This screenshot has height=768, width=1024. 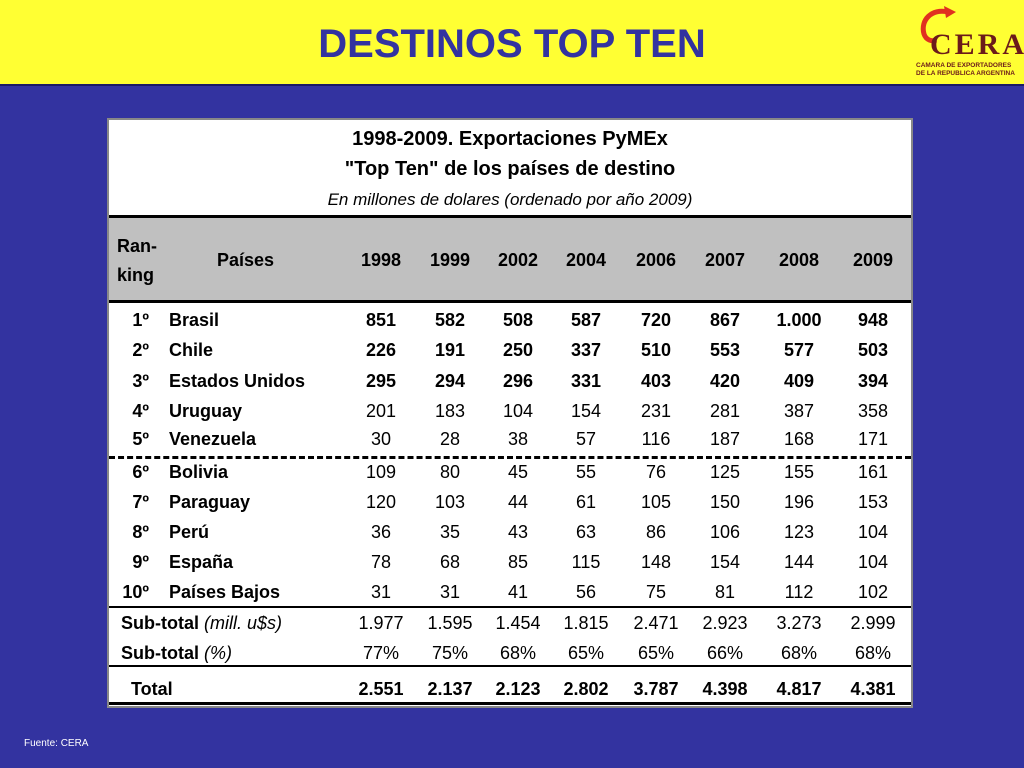 I want to click on subtotal-cell: 2.471, so click(x=656, y=623).